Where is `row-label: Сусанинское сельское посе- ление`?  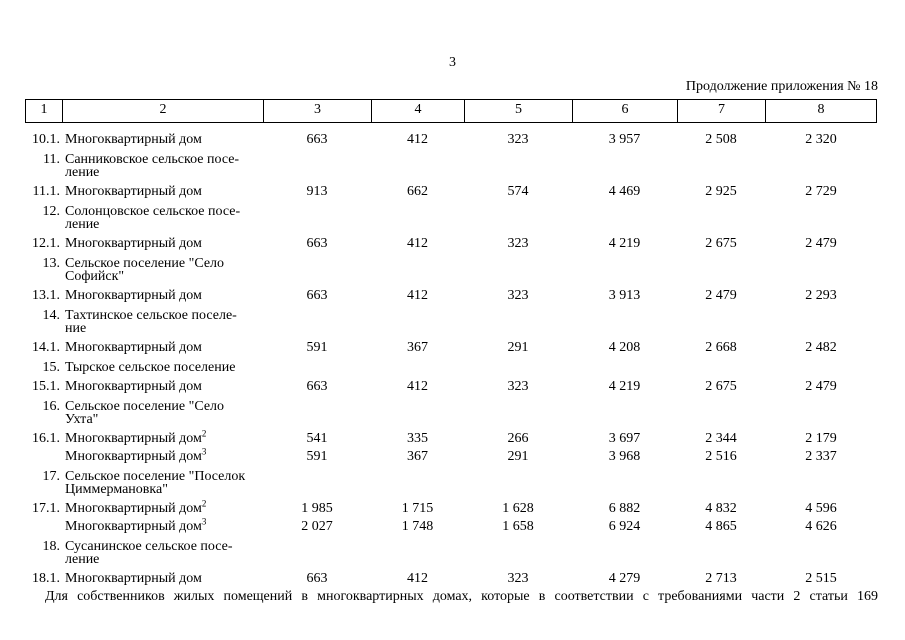 row-label: Сусанинское сельское посе- ление is located at coordinates (161, 553).